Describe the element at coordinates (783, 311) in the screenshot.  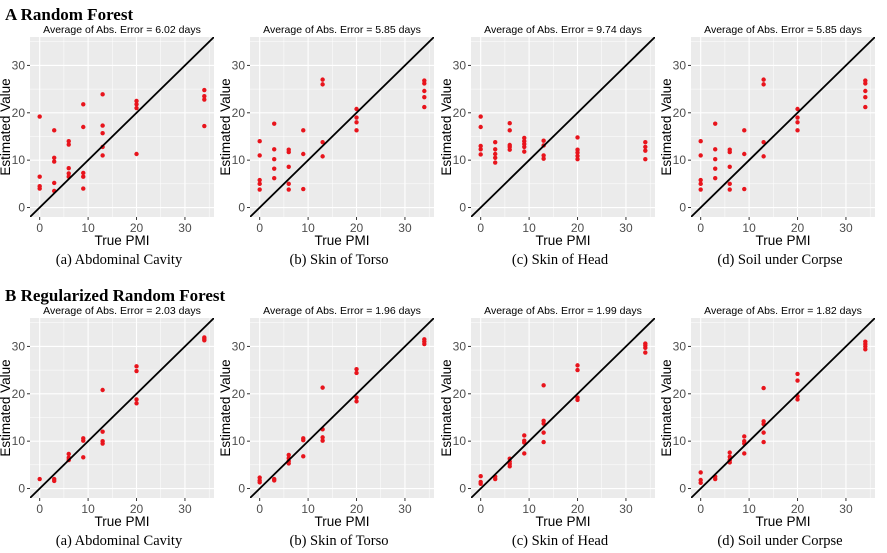
I see `panel-title: Average of Abs. Error = 1.82 days` at that location.